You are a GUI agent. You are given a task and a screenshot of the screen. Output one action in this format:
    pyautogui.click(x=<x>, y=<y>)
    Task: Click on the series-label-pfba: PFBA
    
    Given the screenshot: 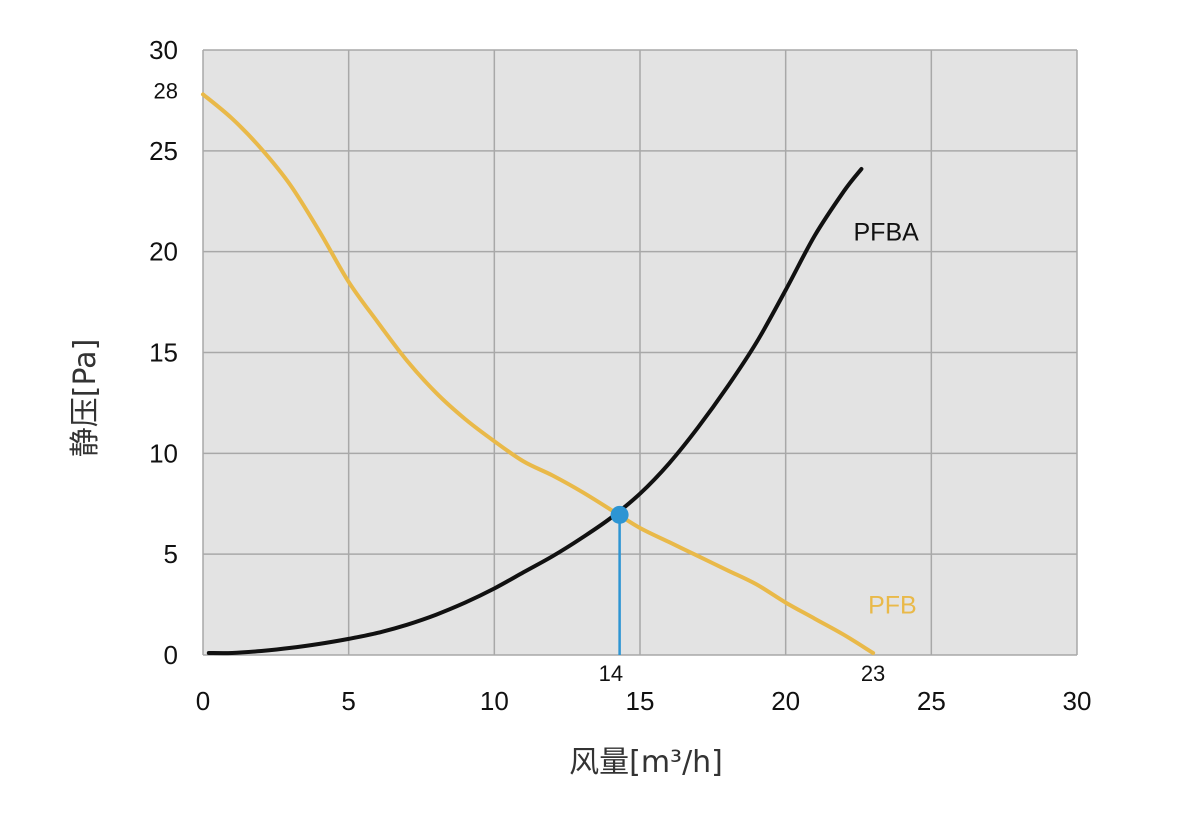 What is the action you would take?
    pyautogui.click(x=887, y=233)
    